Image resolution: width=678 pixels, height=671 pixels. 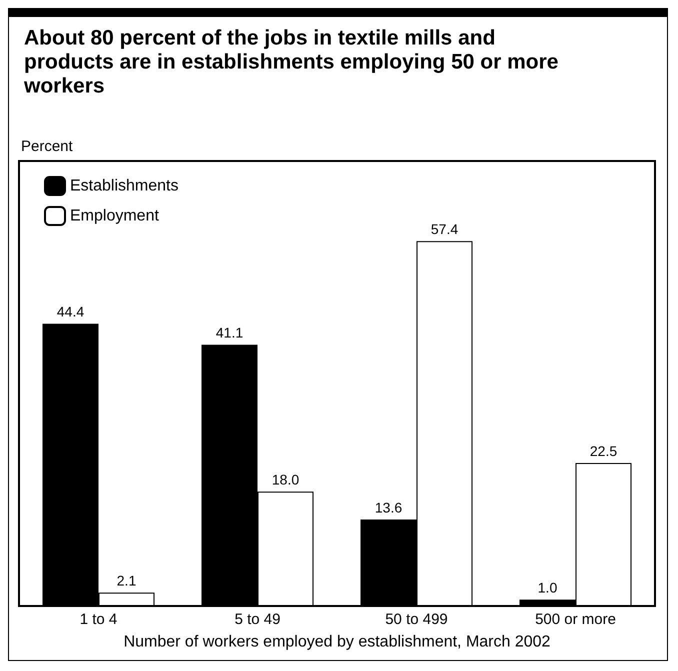 What do you see at coordinates (99, 619) in the screenshot?
I see `x-tick-label: 1 to 4` at bounding box center [99, 619].